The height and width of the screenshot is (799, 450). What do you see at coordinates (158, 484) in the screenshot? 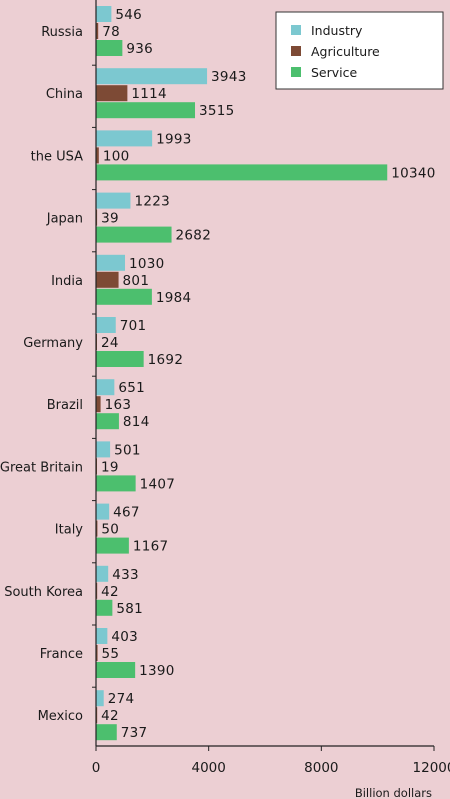
I see `data-label: 1407` at bounding box center [158, 484].